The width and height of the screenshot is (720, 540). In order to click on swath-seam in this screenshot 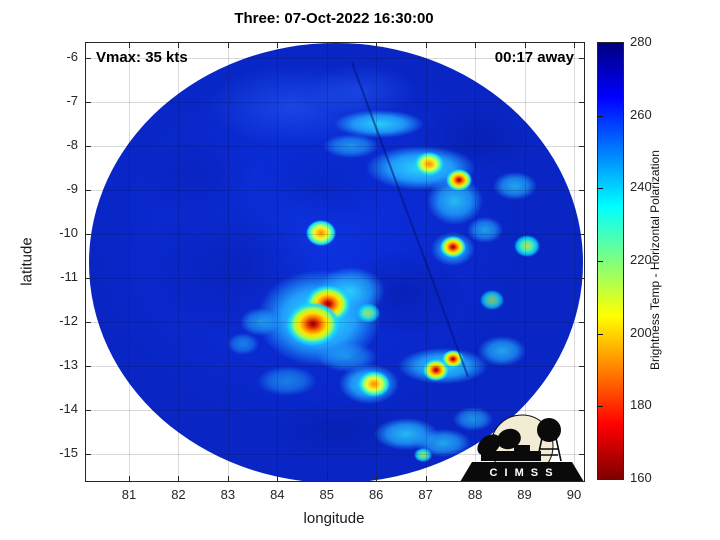, I will do `click(409, 220)`.